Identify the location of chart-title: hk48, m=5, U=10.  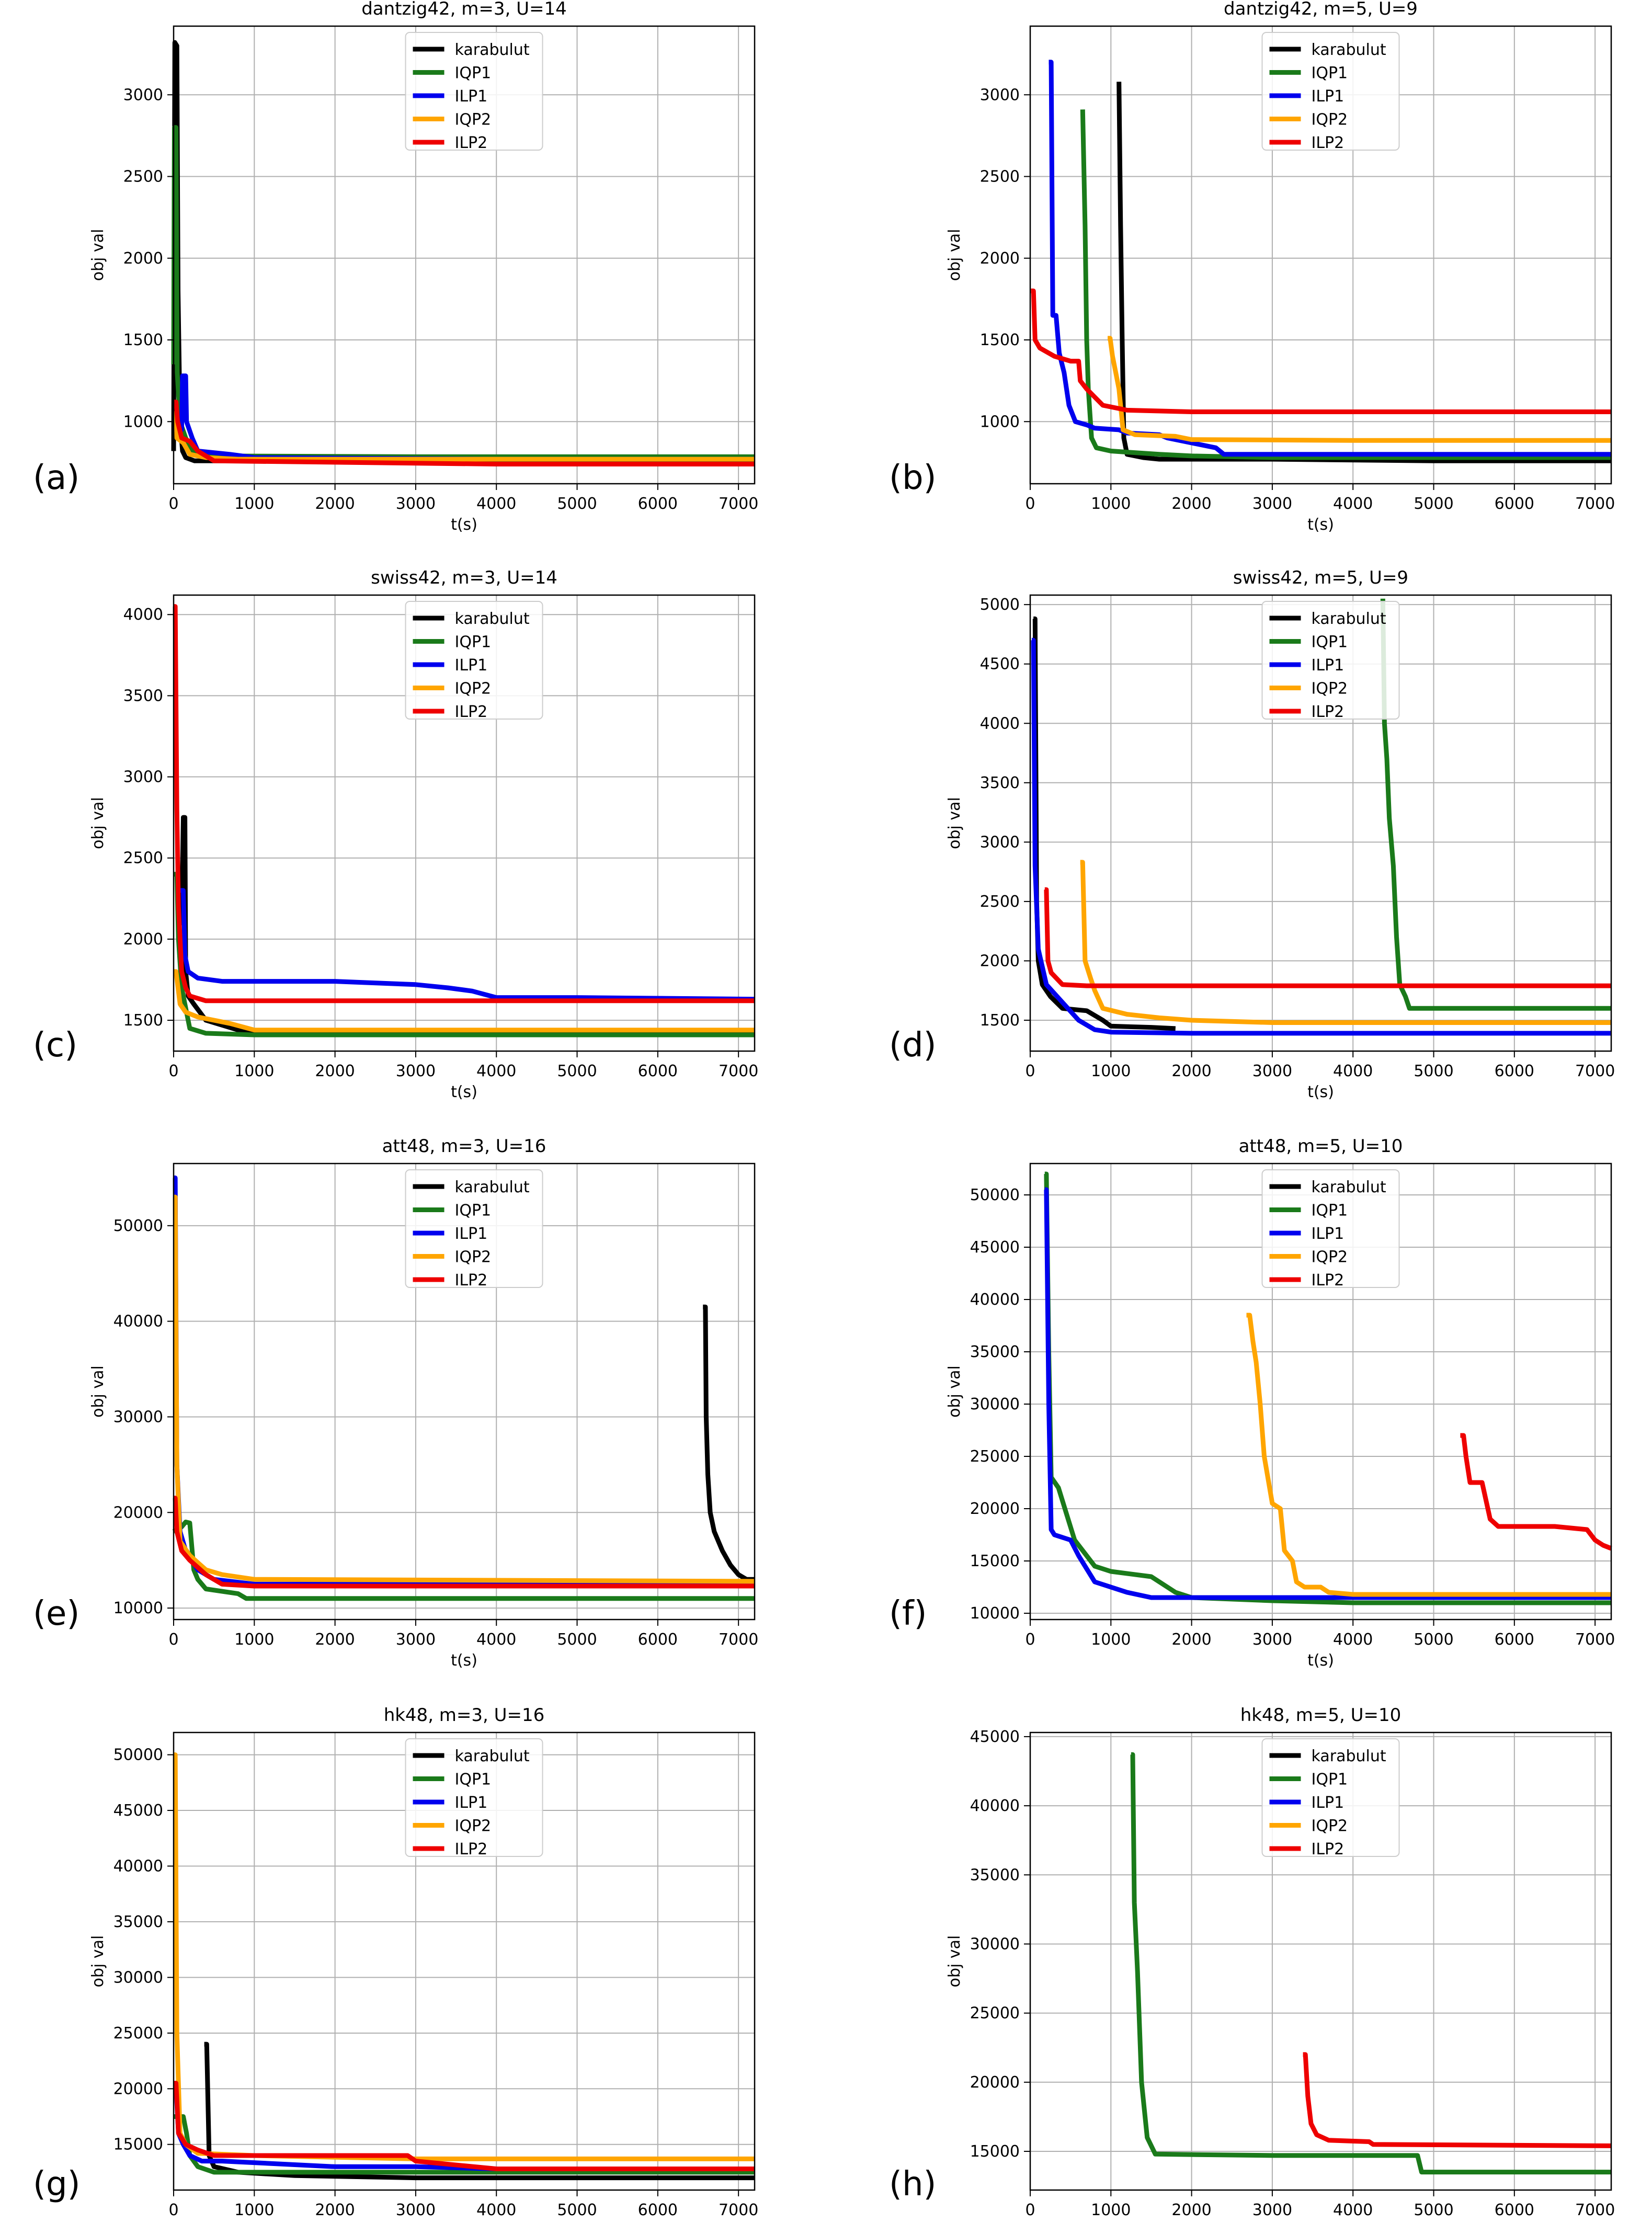
(1321, 1715).